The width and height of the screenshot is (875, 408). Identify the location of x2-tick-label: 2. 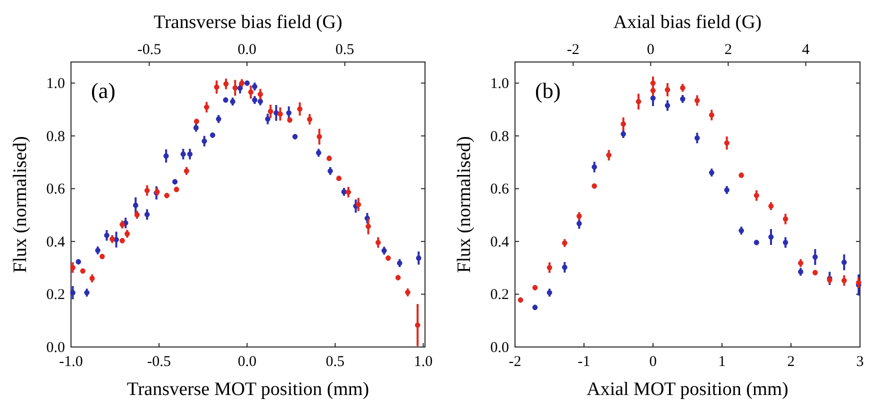
(728, 50).